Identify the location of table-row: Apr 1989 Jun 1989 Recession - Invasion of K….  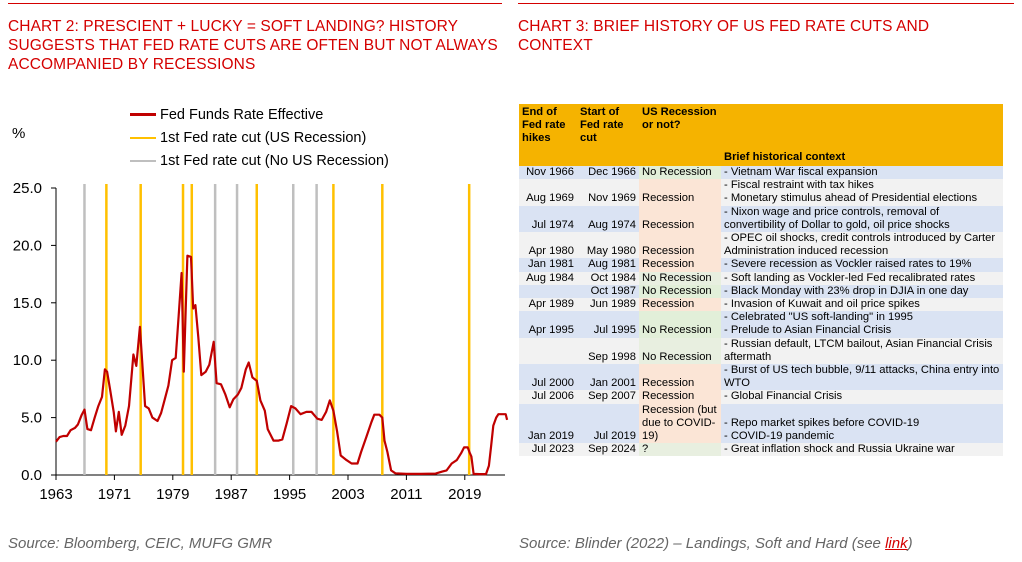
(761, 305).